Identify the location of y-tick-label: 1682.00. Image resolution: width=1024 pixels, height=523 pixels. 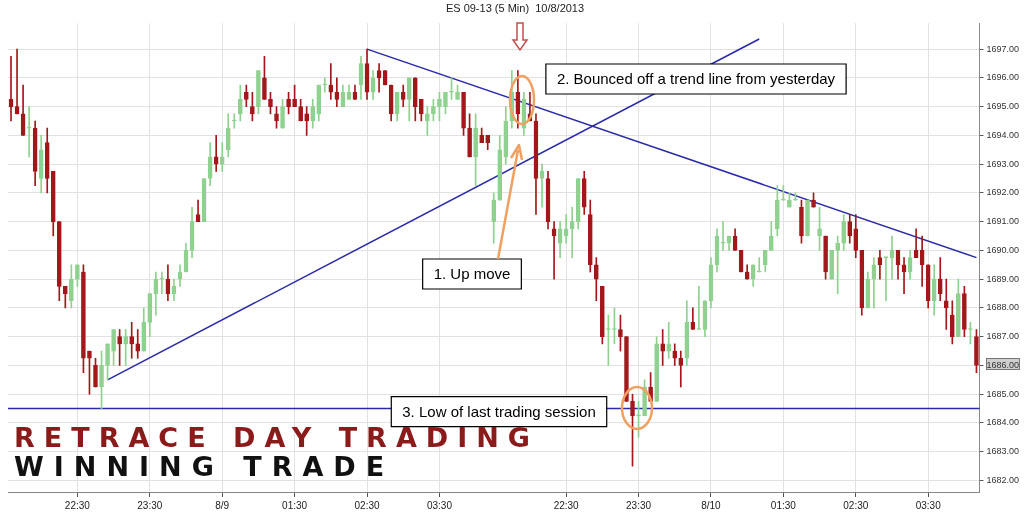
(1003, 479).